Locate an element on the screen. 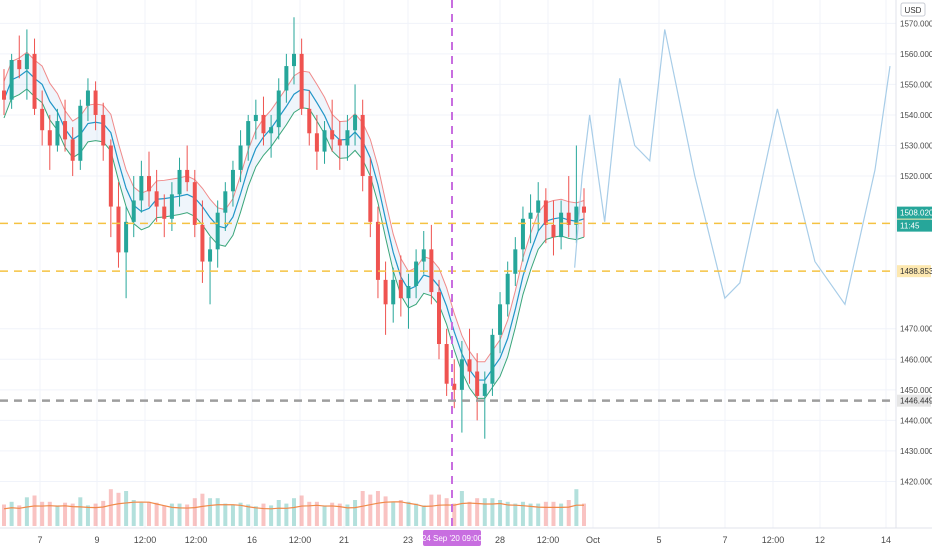 The width and height of the screenshot is (932, 550). last-price-tag-box is located at coordinates (914, 212).